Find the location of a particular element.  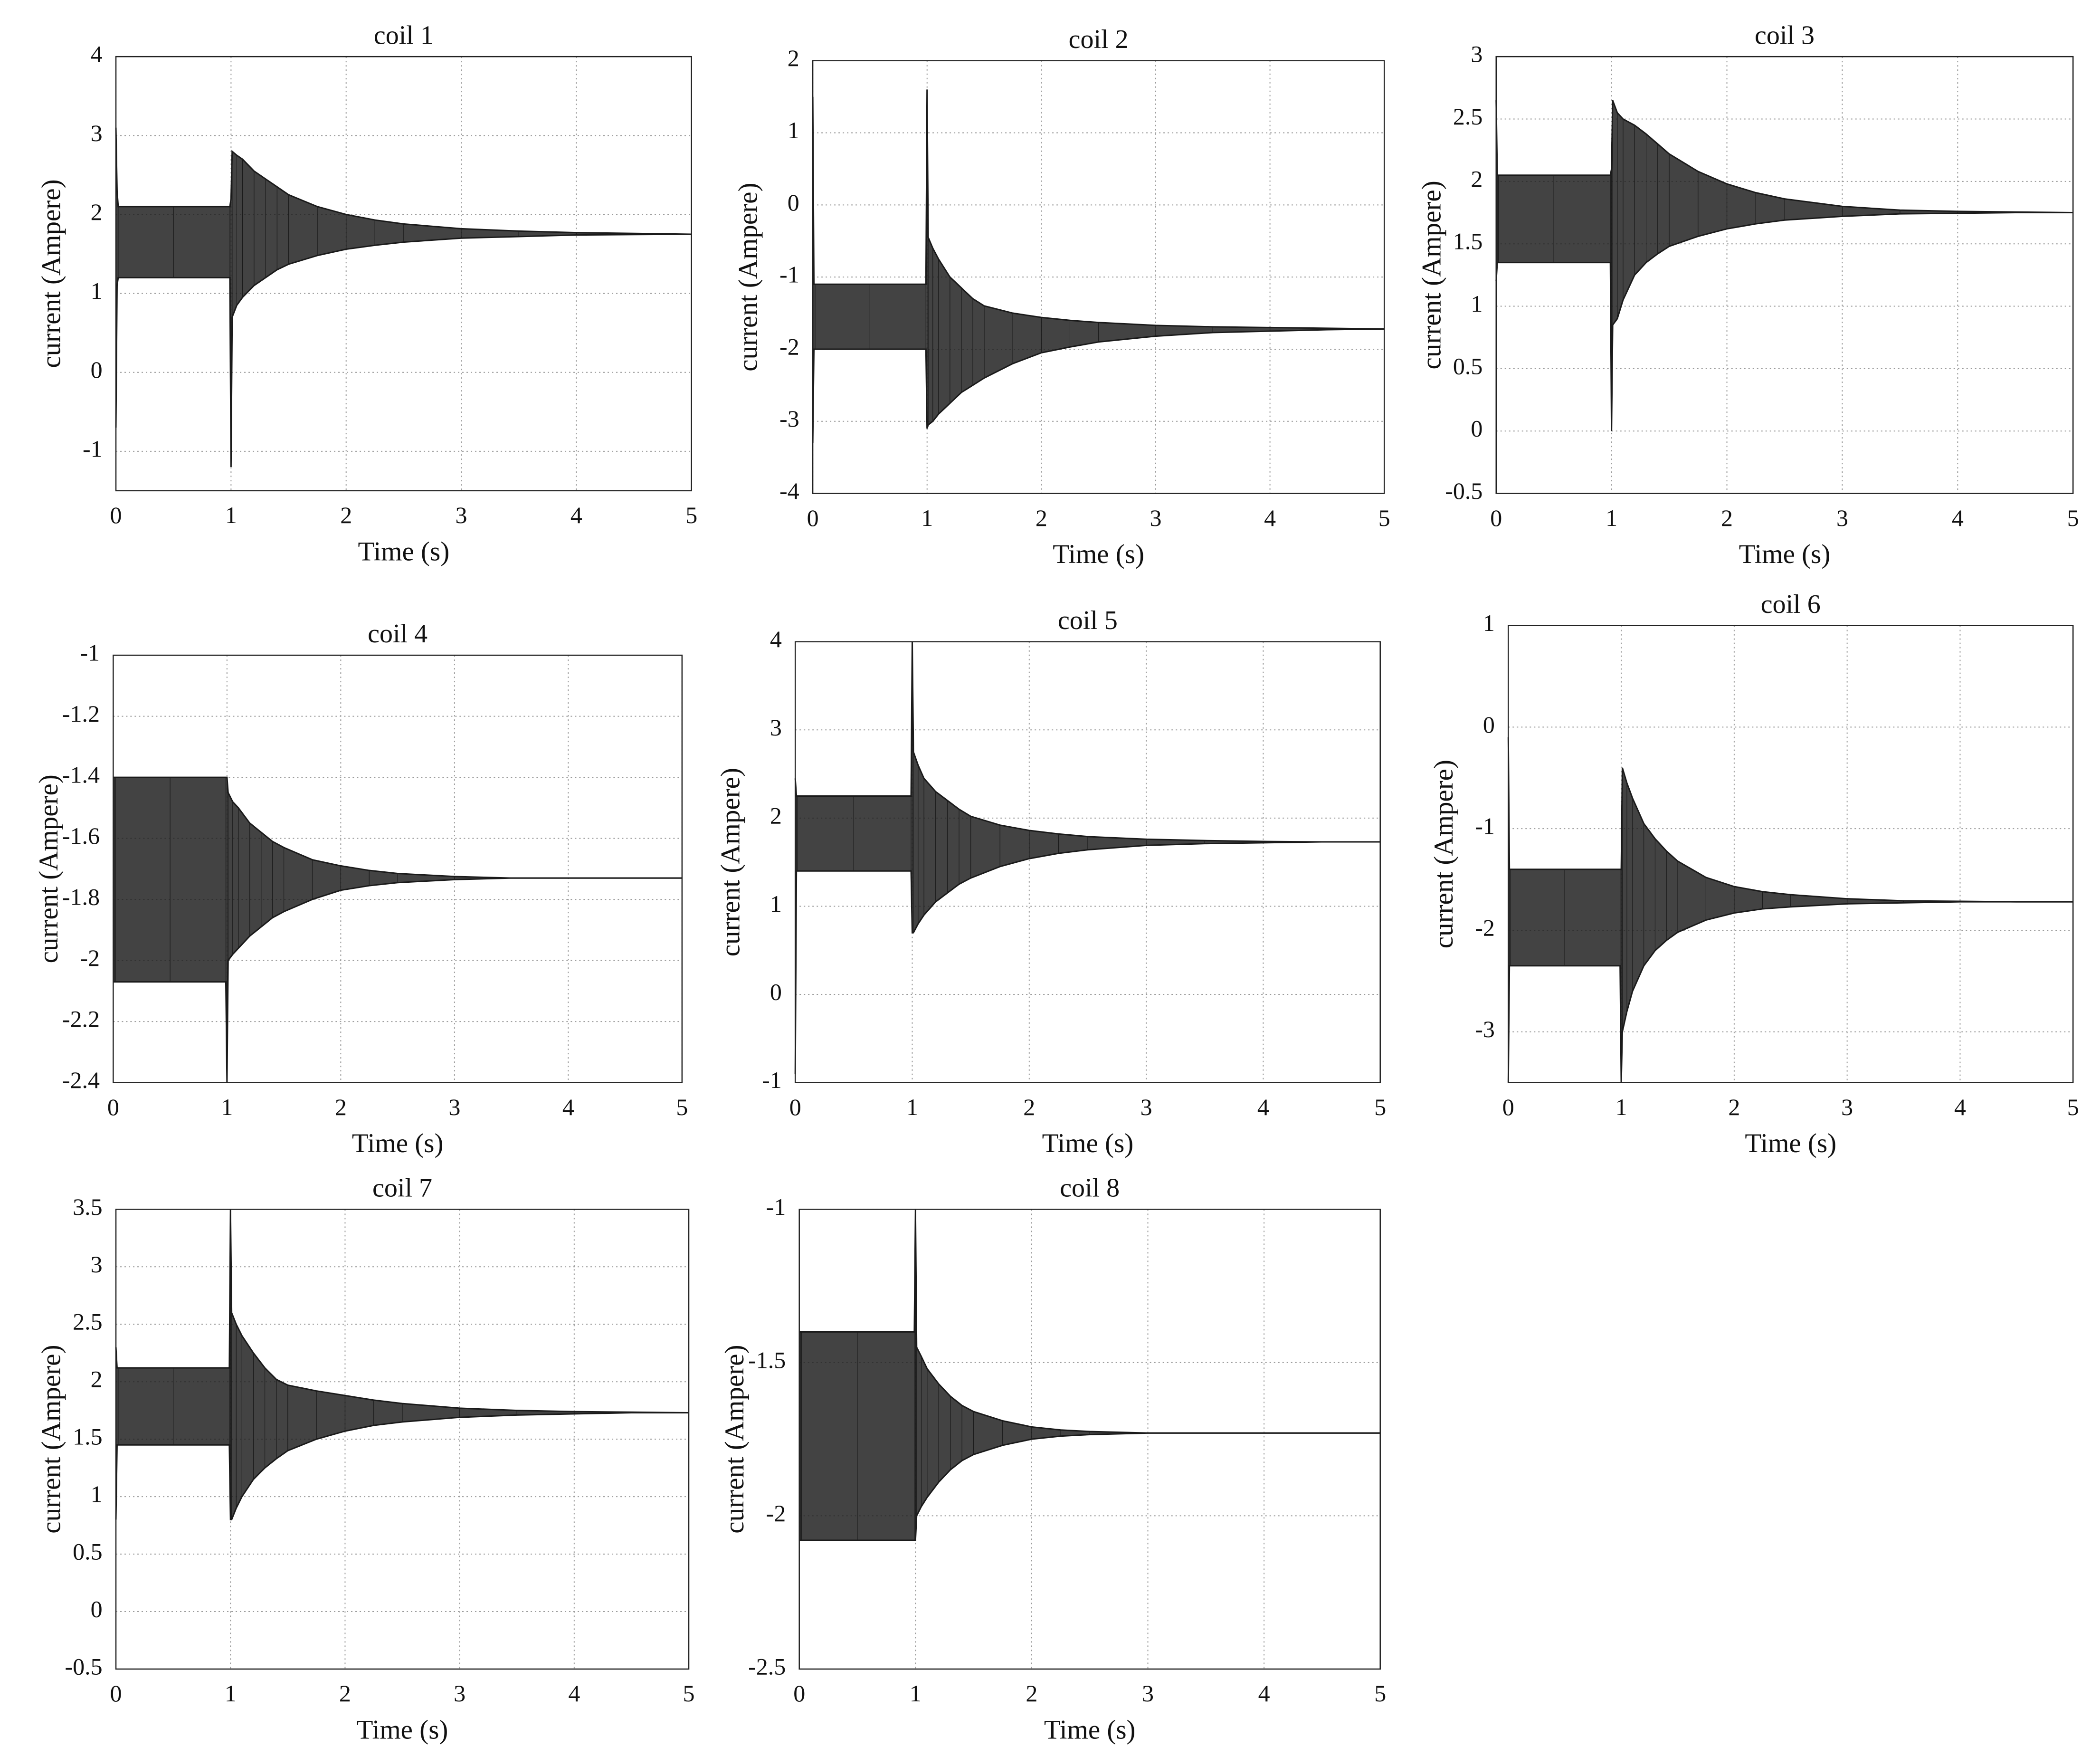

y-tick-label: -1.6 is located at coordinates (81, 835).